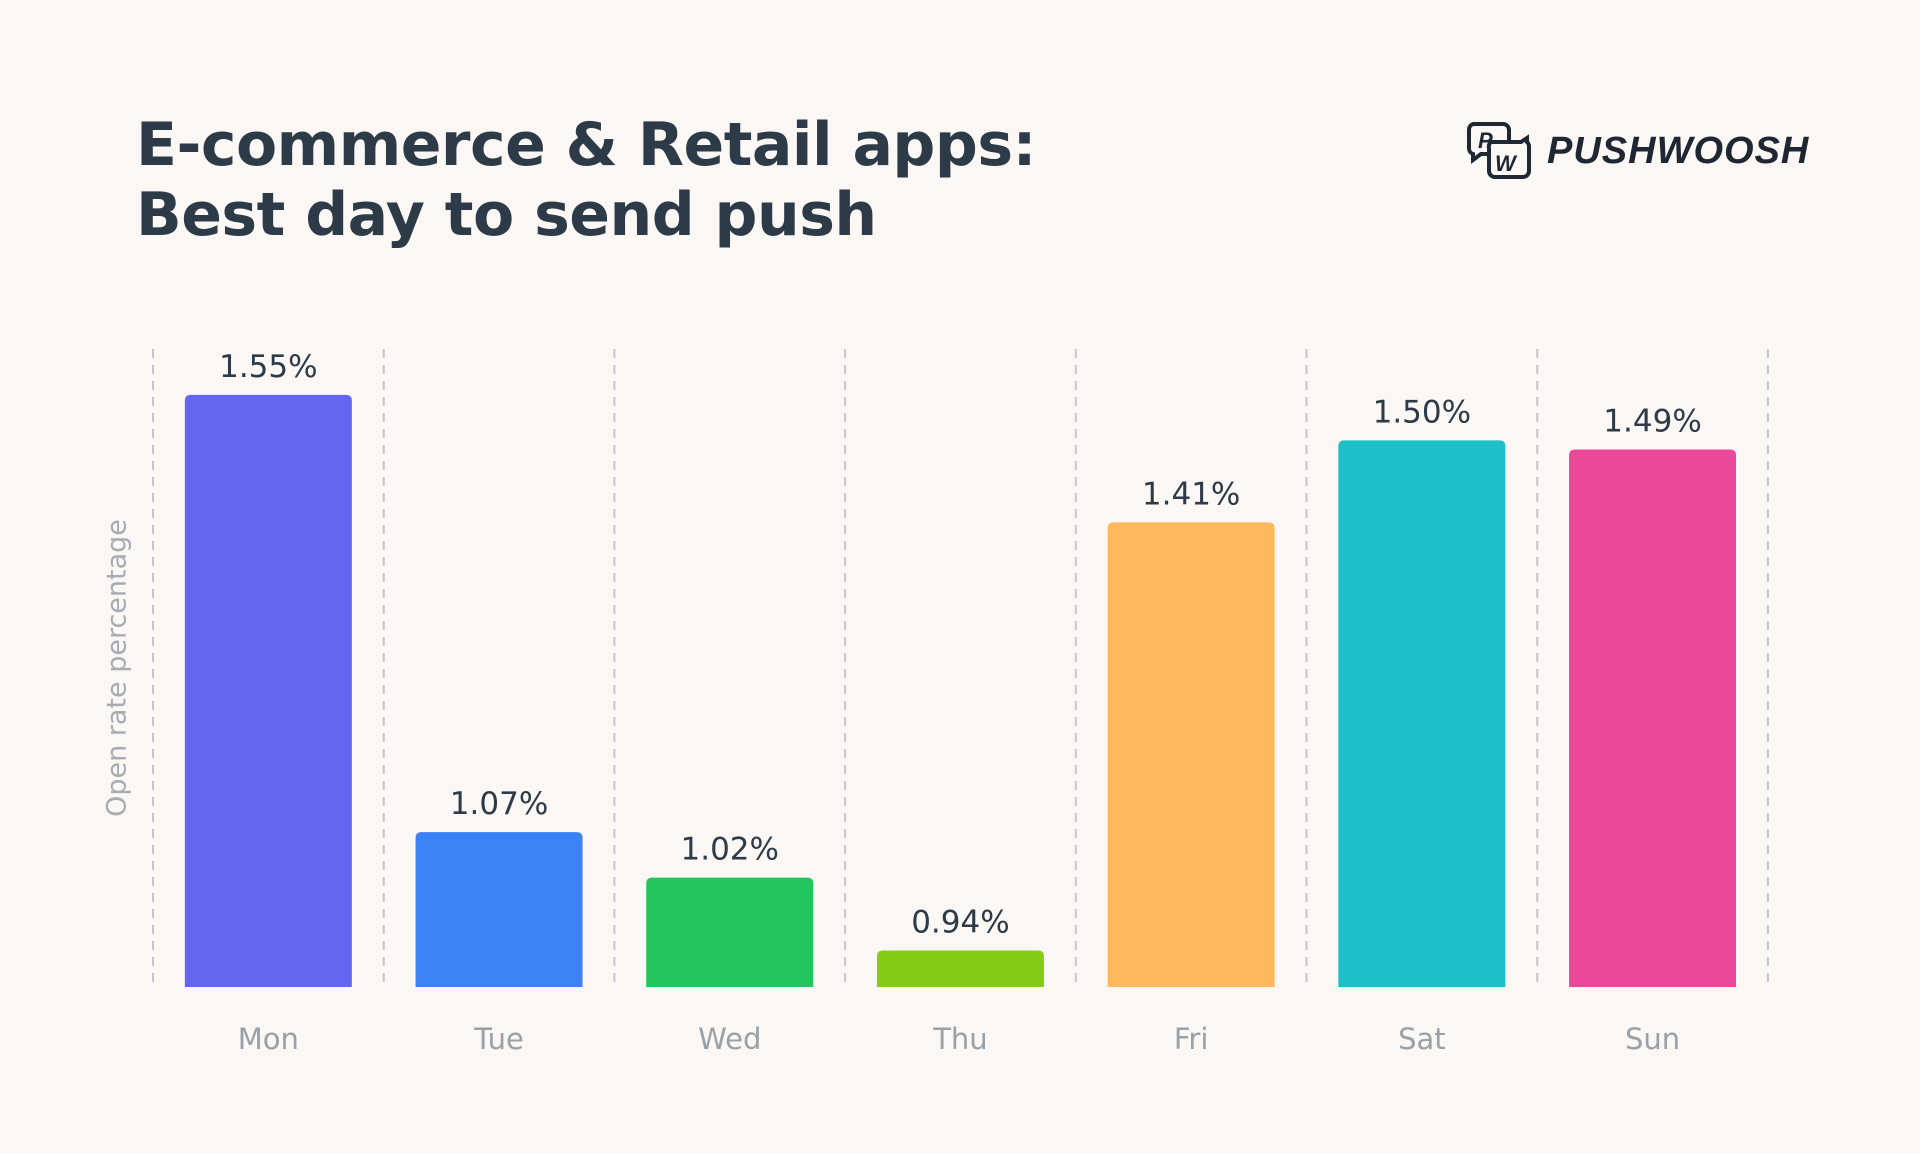 The image size is (1920, 1154). Describe the element at coordinates (1652, 1039) in the screenshot. I see `x-tick-label: Sun` at that location.